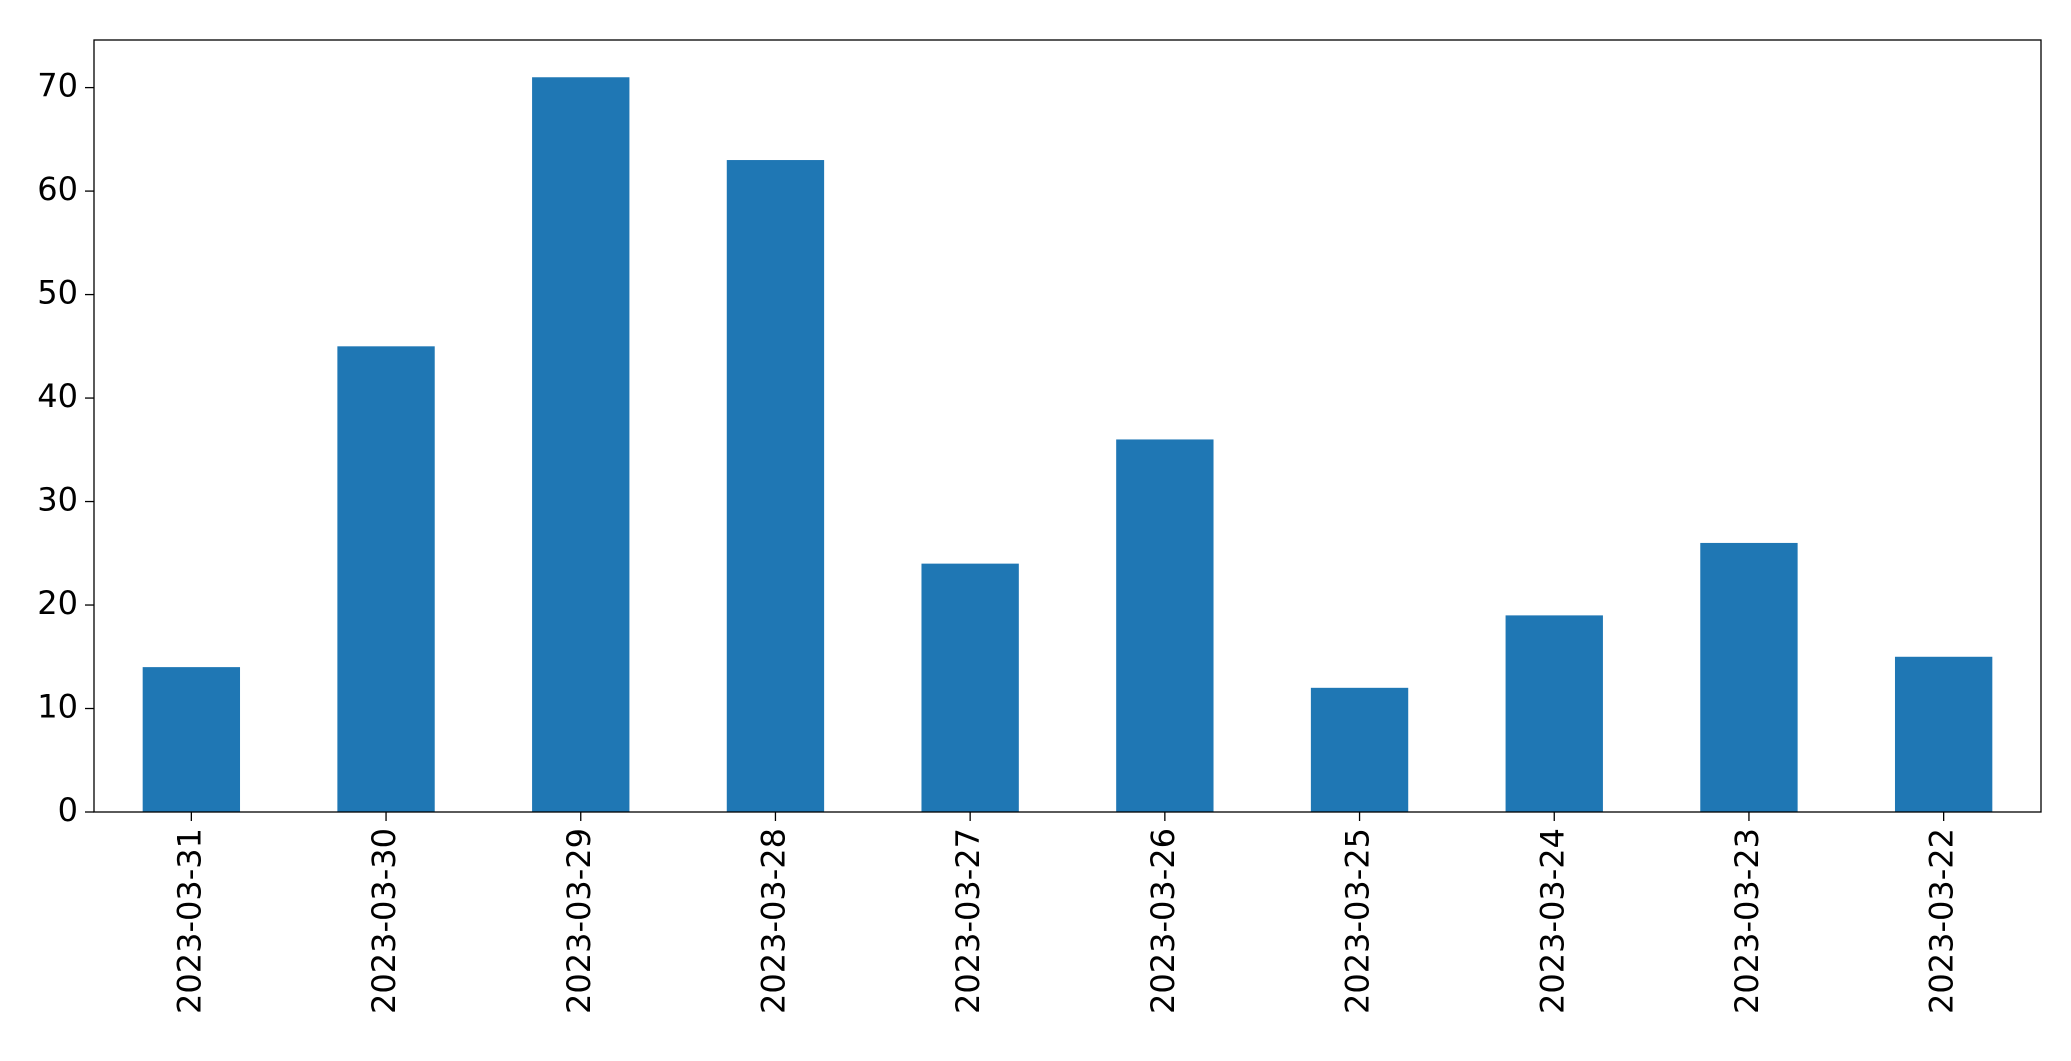  What do you see at coordinates (57, 603) in the screenshot?
I see `y-tick-label: 20` at bounding box center [57, 603].